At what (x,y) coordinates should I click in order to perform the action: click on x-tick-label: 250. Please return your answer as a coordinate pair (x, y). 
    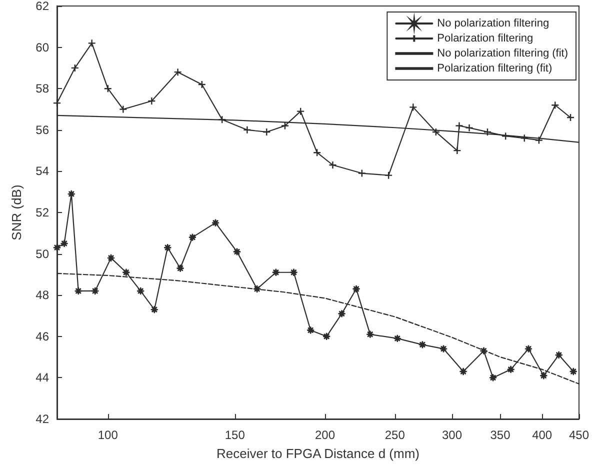
    Looking at the image, I should click on (395, 435).